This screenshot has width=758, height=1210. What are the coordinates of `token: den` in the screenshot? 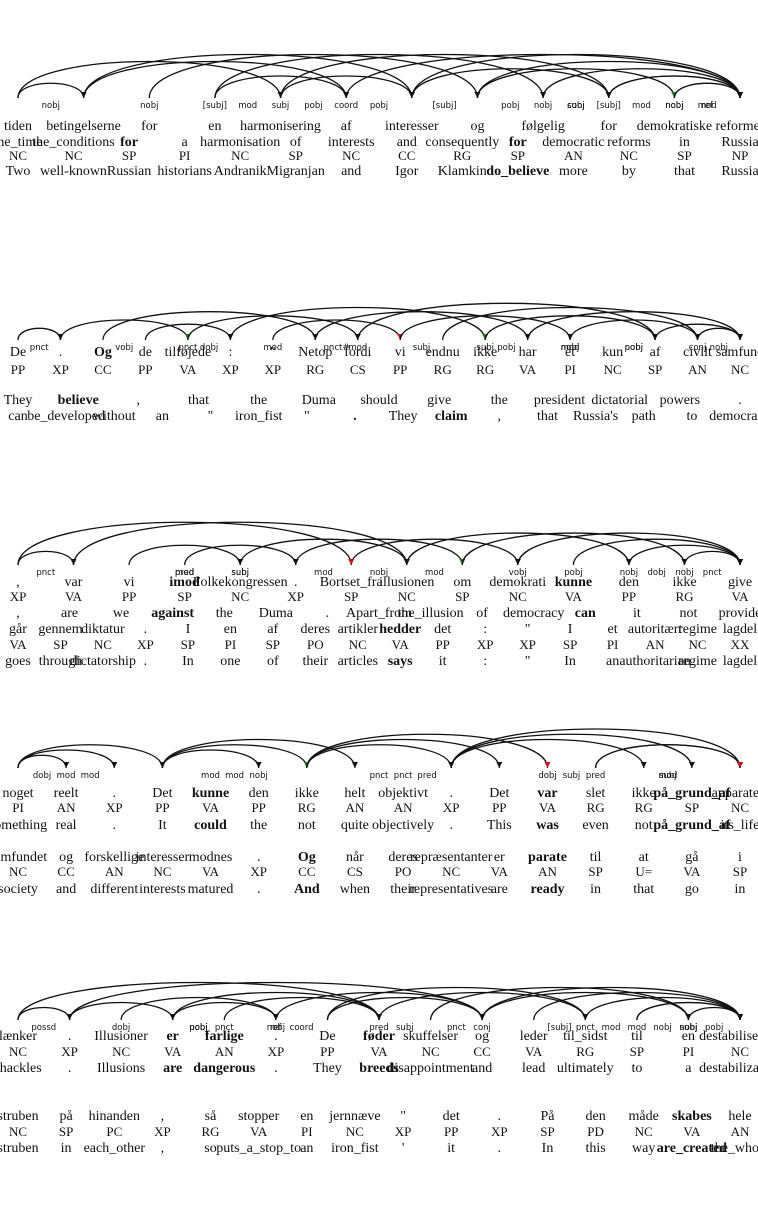 It's located at (595, 1116).